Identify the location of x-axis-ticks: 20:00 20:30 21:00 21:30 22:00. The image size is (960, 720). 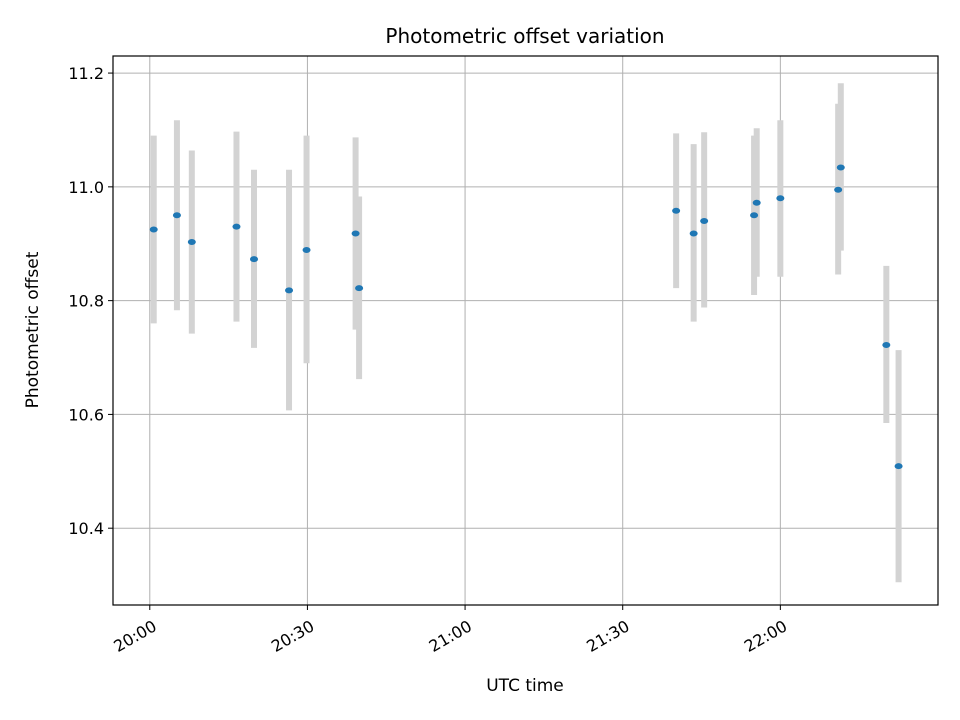
(450, 630).